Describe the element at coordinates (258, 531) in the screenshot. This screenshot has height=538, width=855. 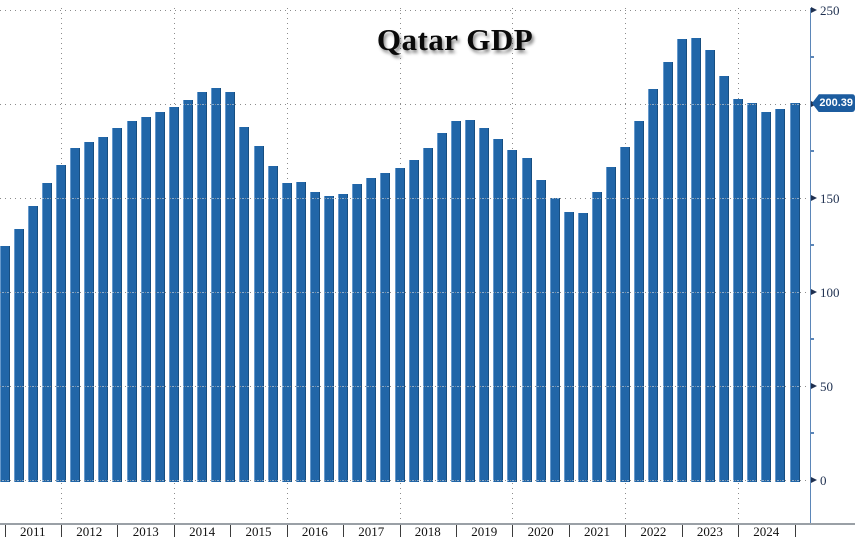
I see `year-label: 2015` at that location.